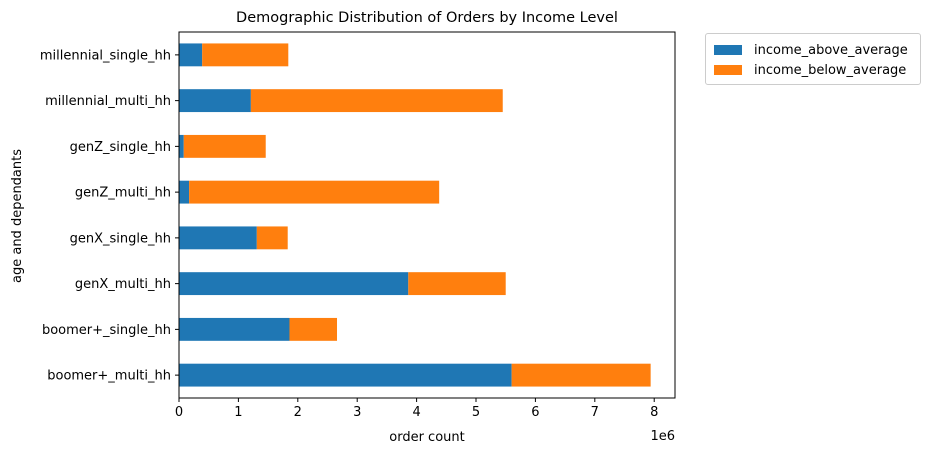 Image resolution: width=931 pixels, height=457 pixels. I want to click on bar-income-above-average-genz-single-hh, so click(181, 146).